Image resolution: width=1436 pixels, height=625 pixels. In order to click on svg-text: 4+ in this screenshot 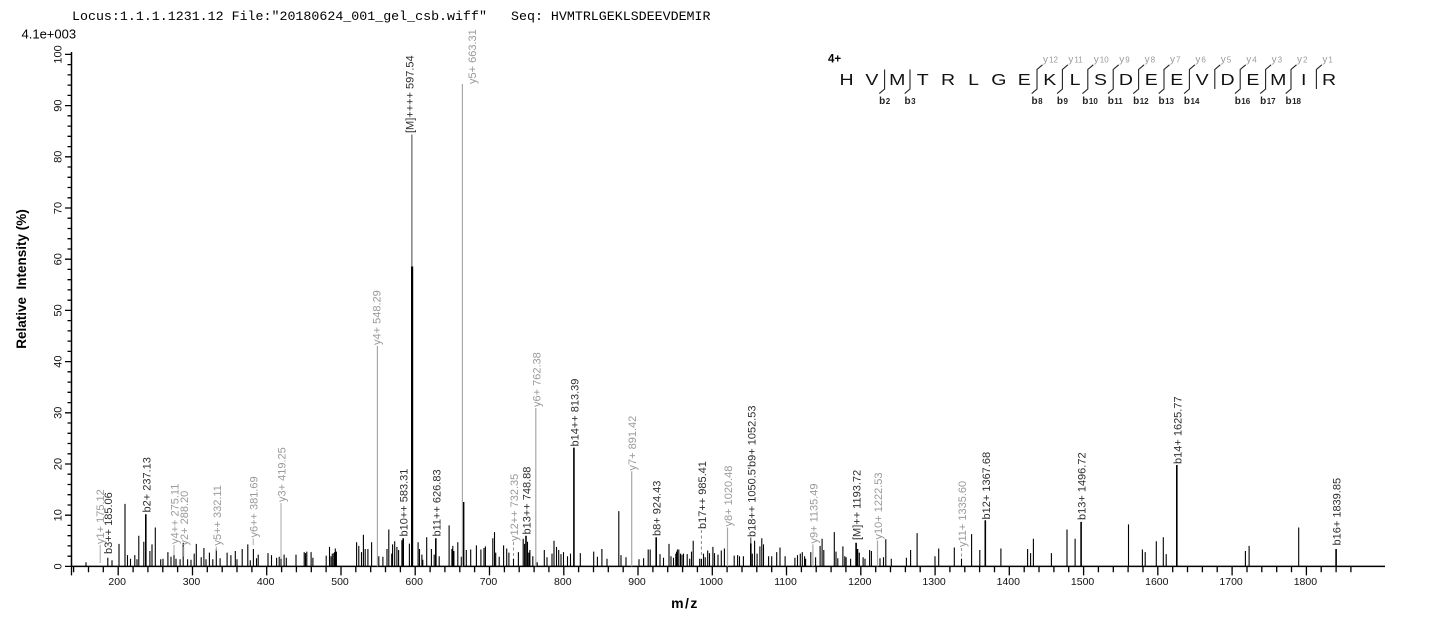, I will do `click(834, 60)`.